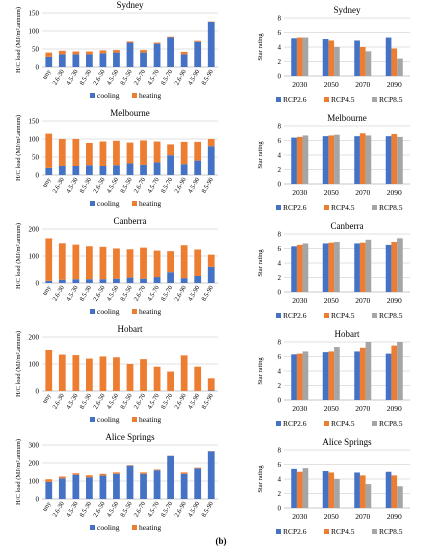 This screenshot has height=550, width=442. What do you see at coordinates (92, 95) in the screenshot?
I see `chart-sydney-hc-load-legend-swatch-cooling` at bounding box center [92, 95].